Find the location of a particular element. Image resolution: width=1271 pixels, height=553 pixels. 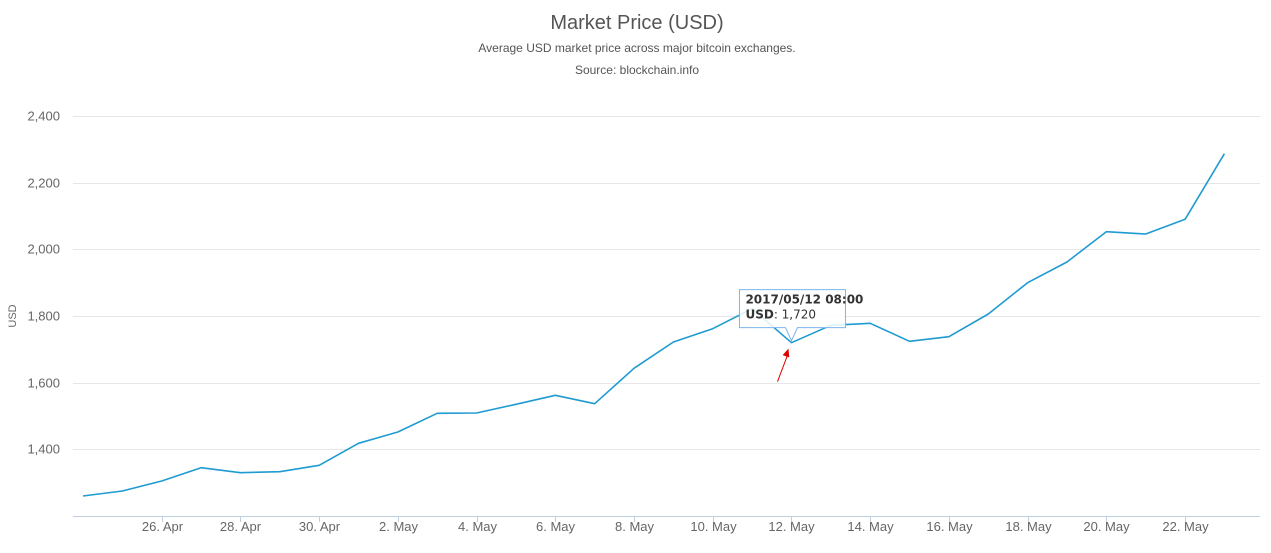

x-tick-label: 30. Apr is located at coordinates (320, 526).